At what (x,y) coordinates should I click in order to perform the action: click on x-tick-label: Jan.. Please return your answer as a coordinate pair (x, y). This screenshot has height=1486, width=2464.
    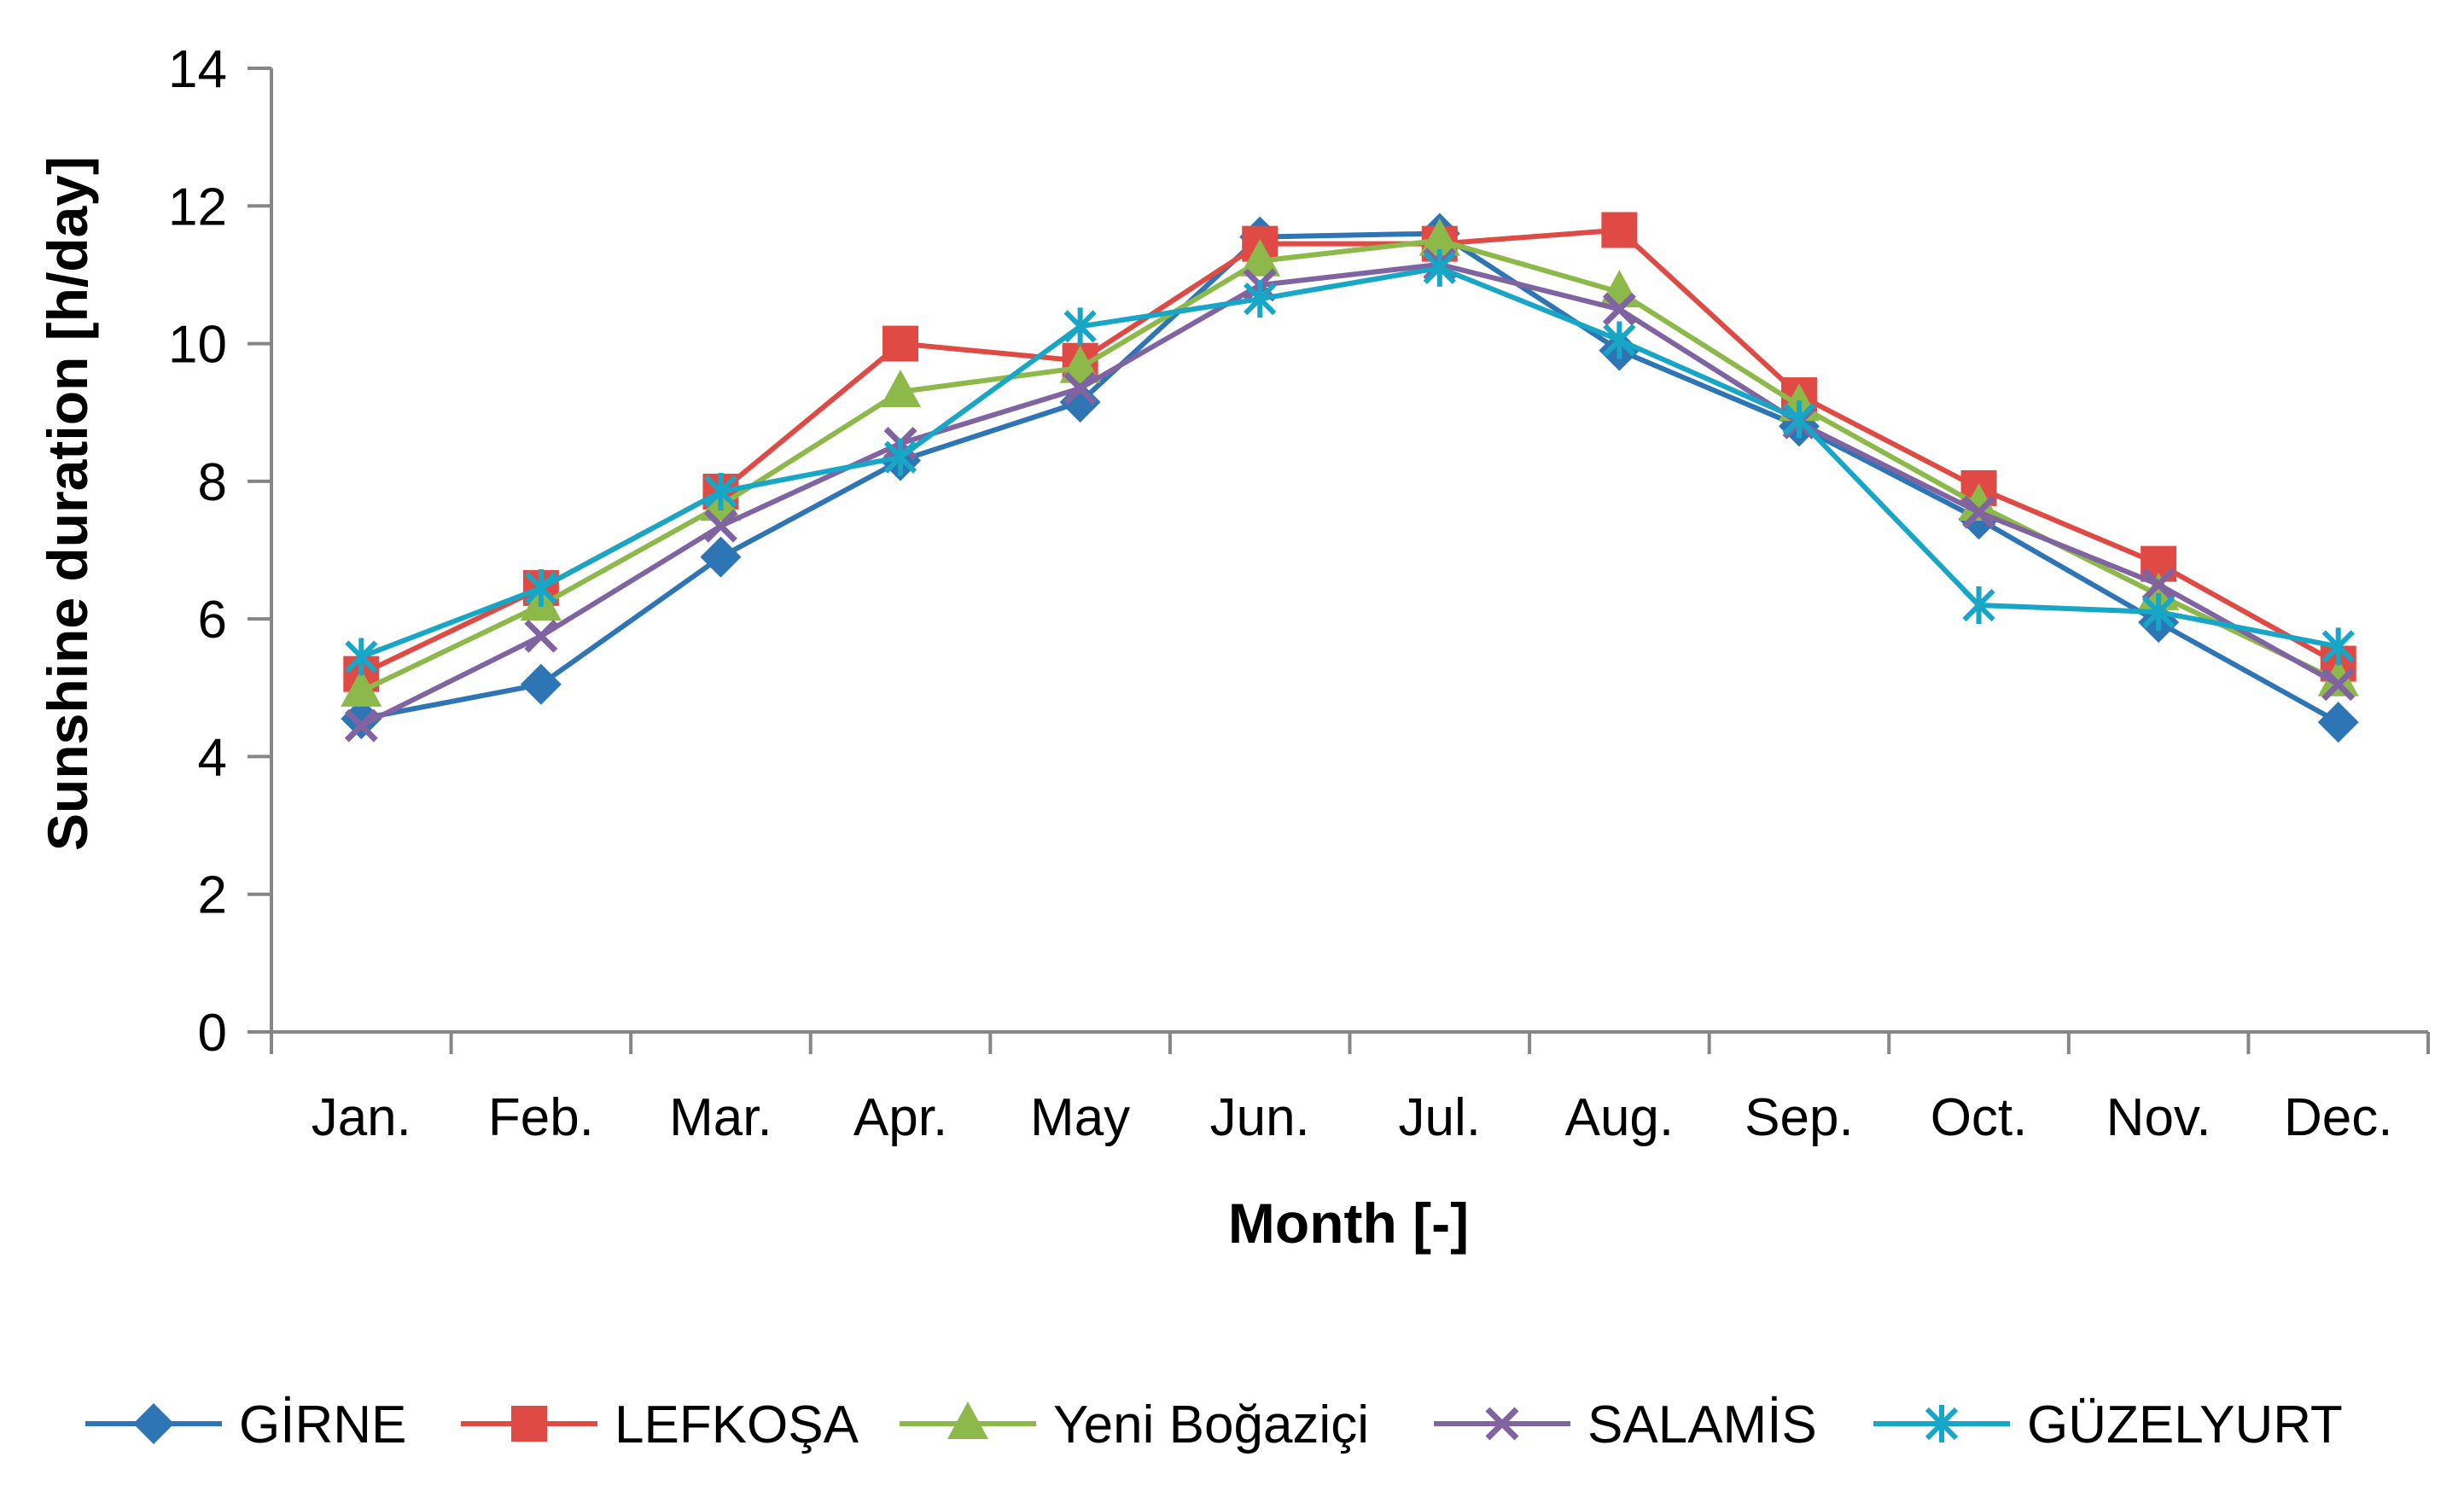
    Looking at the image, I should click on (361, 1118).